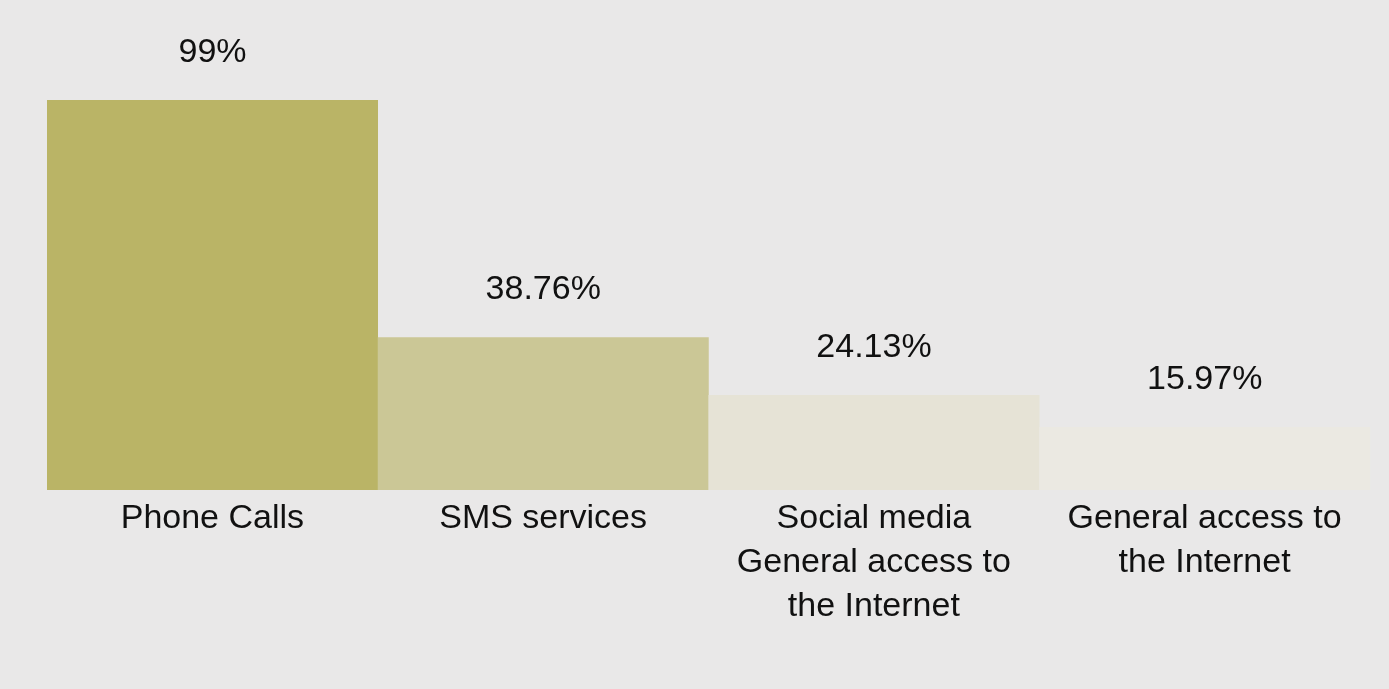  Describe the element at coordinates (543, 516) in the screenshot. I see `x-tick-label: SMS services` at that location.